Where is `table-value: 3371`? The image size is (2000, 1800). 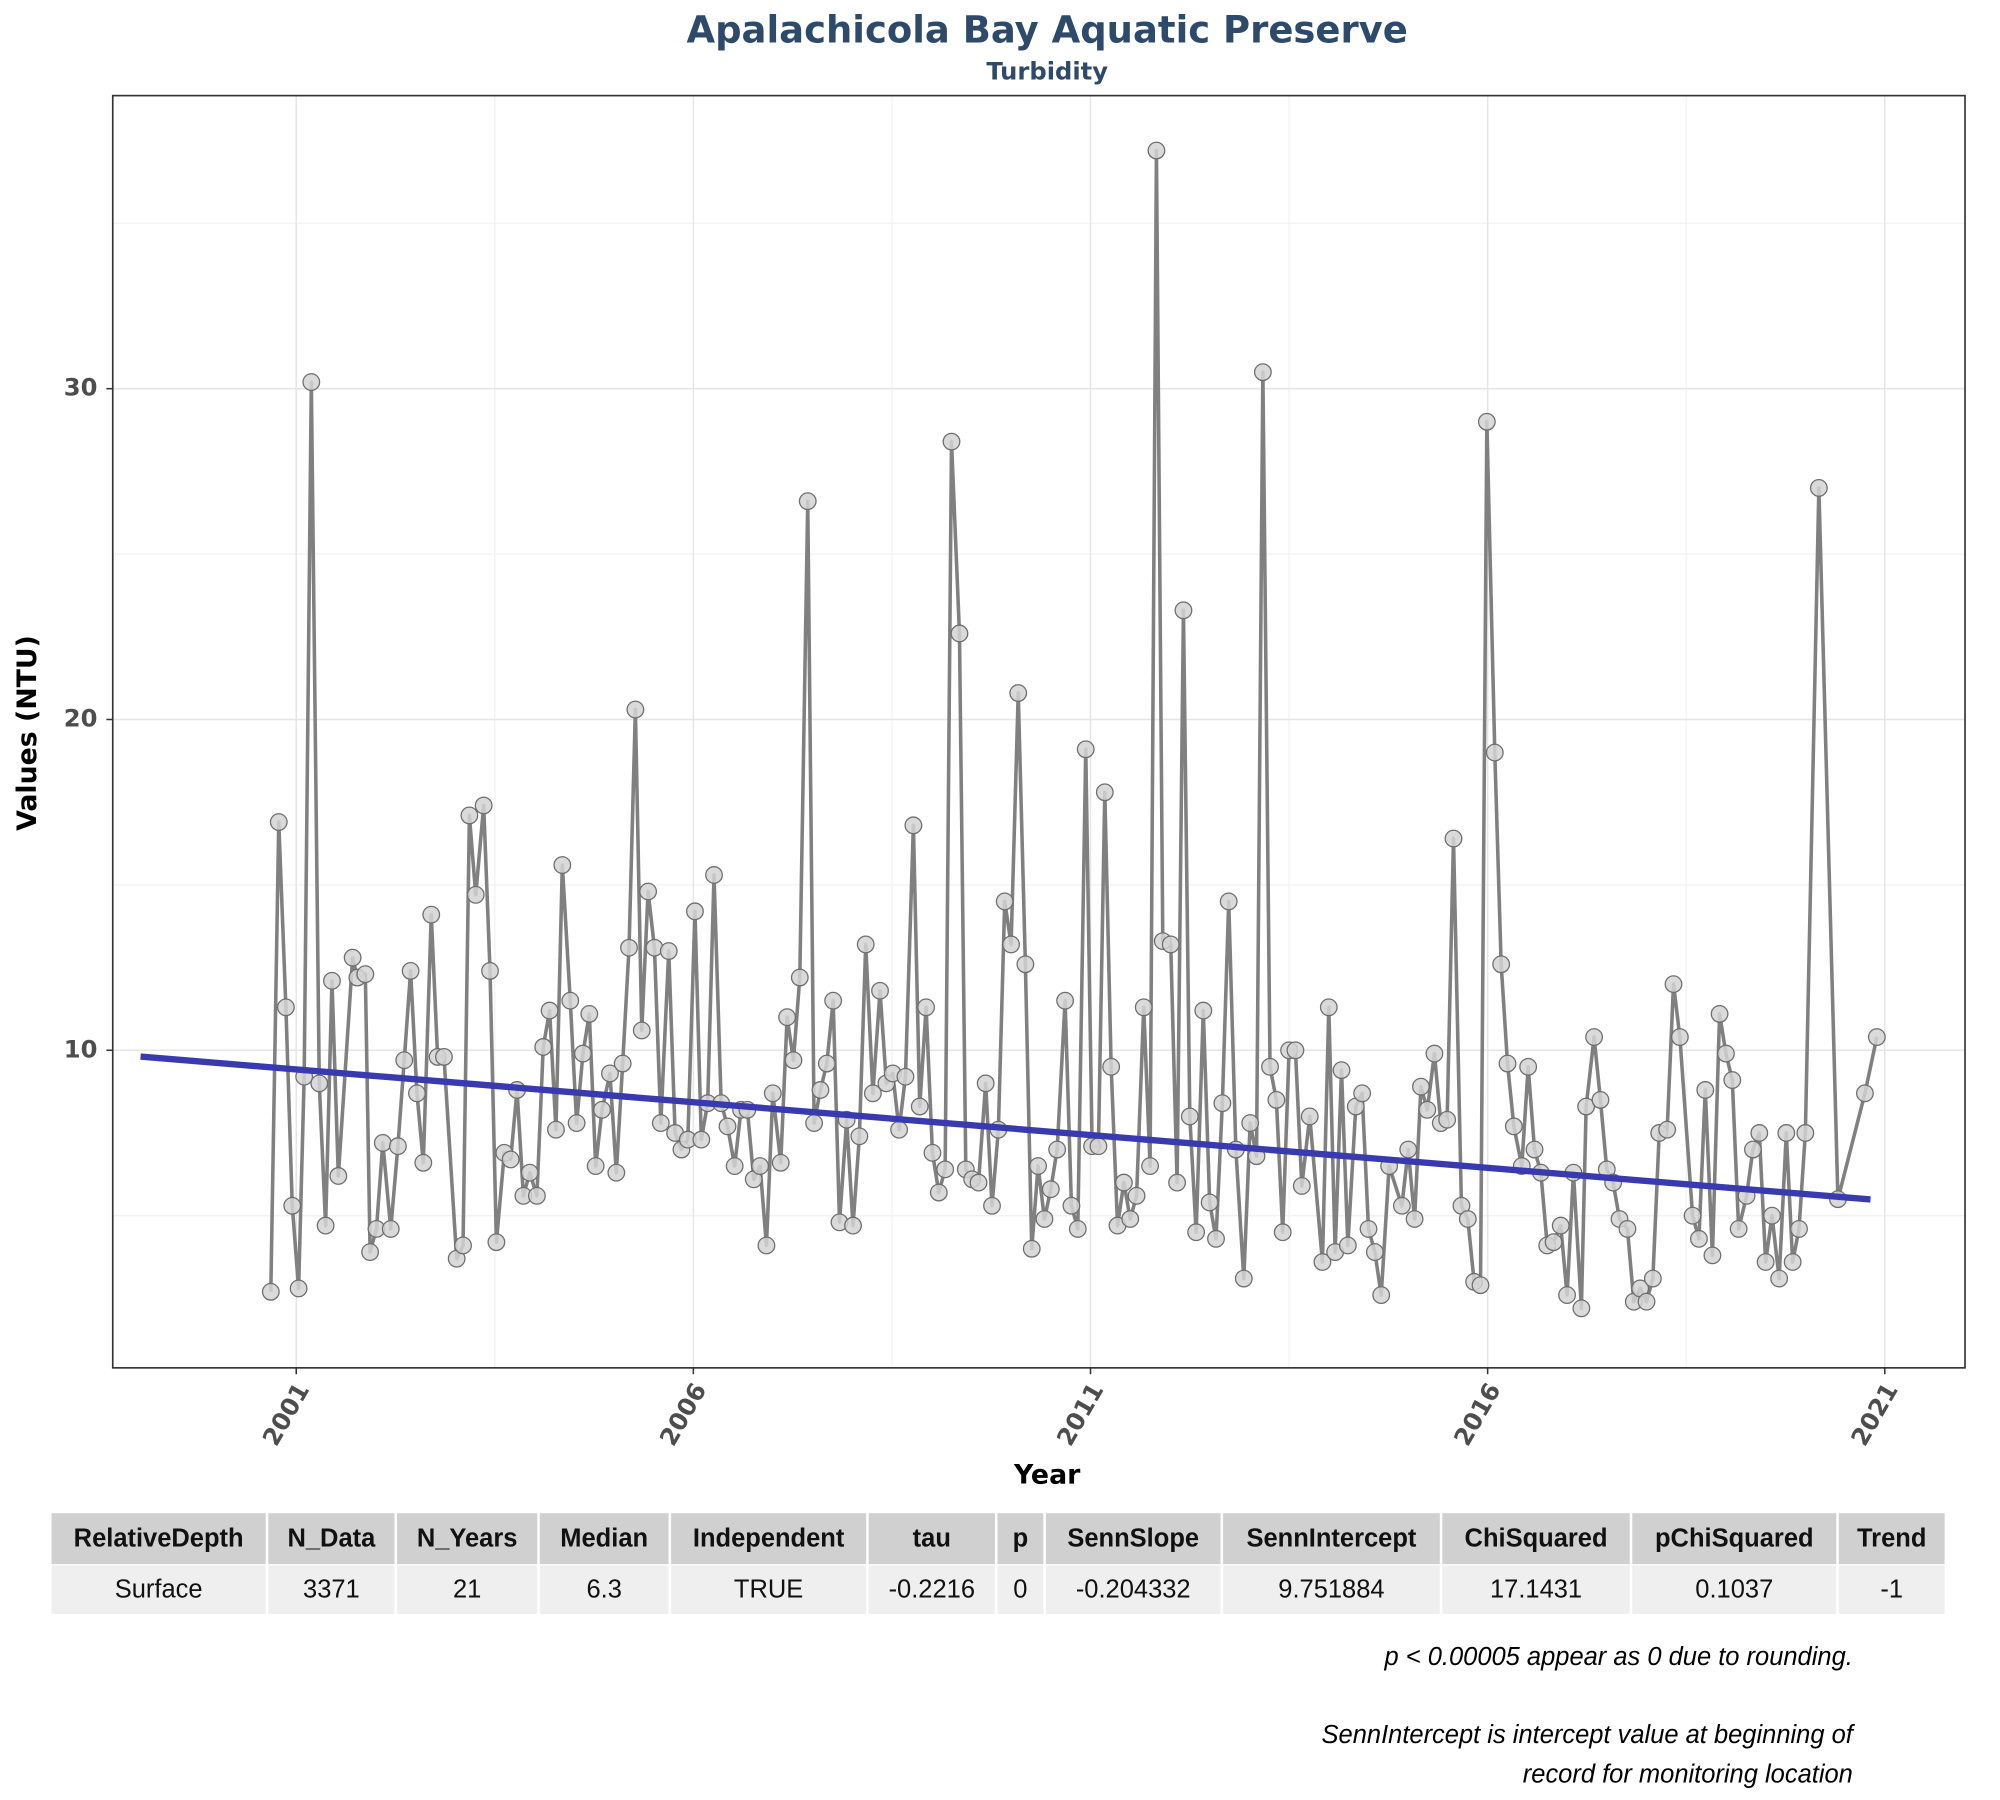
table-value: 3371 is located at coordinates (331, 1590).